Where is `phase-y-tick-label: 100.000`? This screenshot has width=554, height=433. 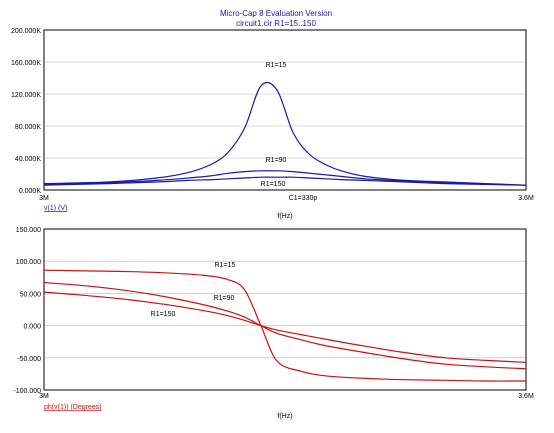 phase-y-tick-label: 100.000 is located at coordinates (28, 262).